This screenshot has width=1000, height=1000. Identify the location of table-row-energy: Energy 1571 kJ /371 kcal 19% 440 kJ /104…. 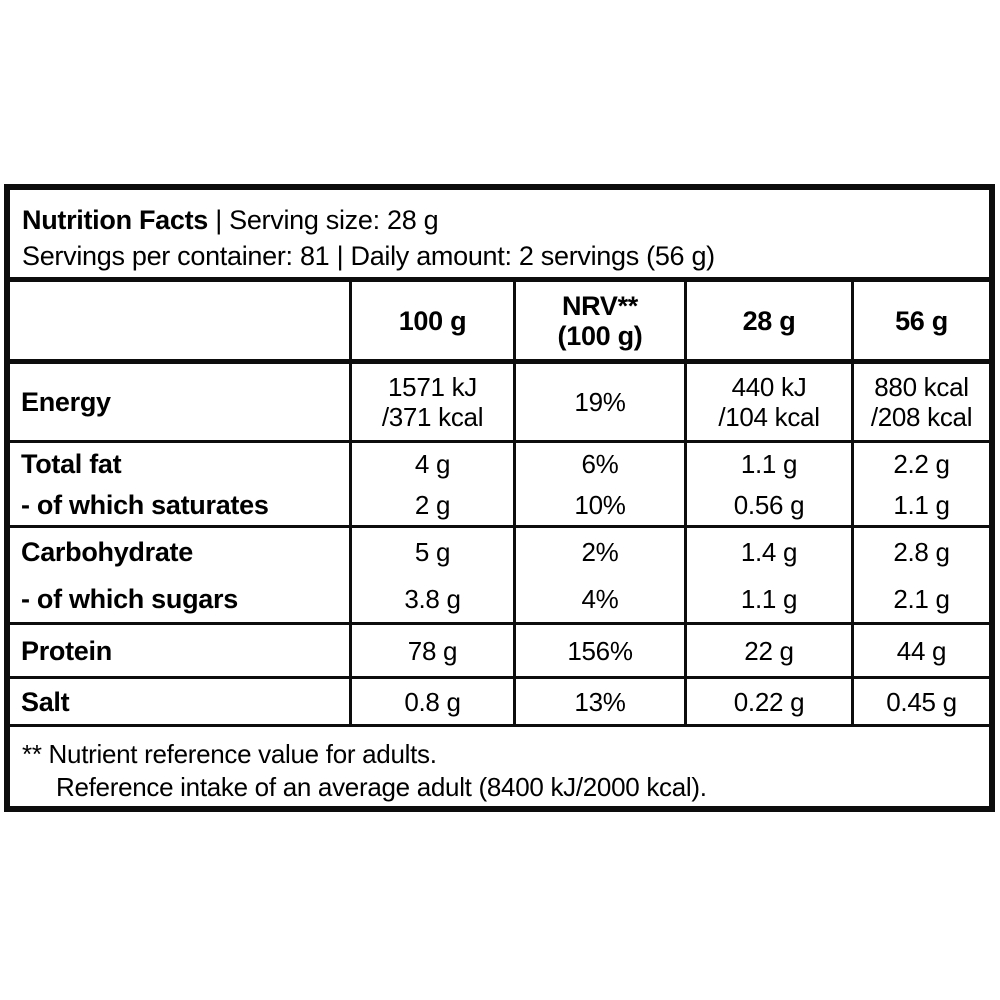
(499, 402).